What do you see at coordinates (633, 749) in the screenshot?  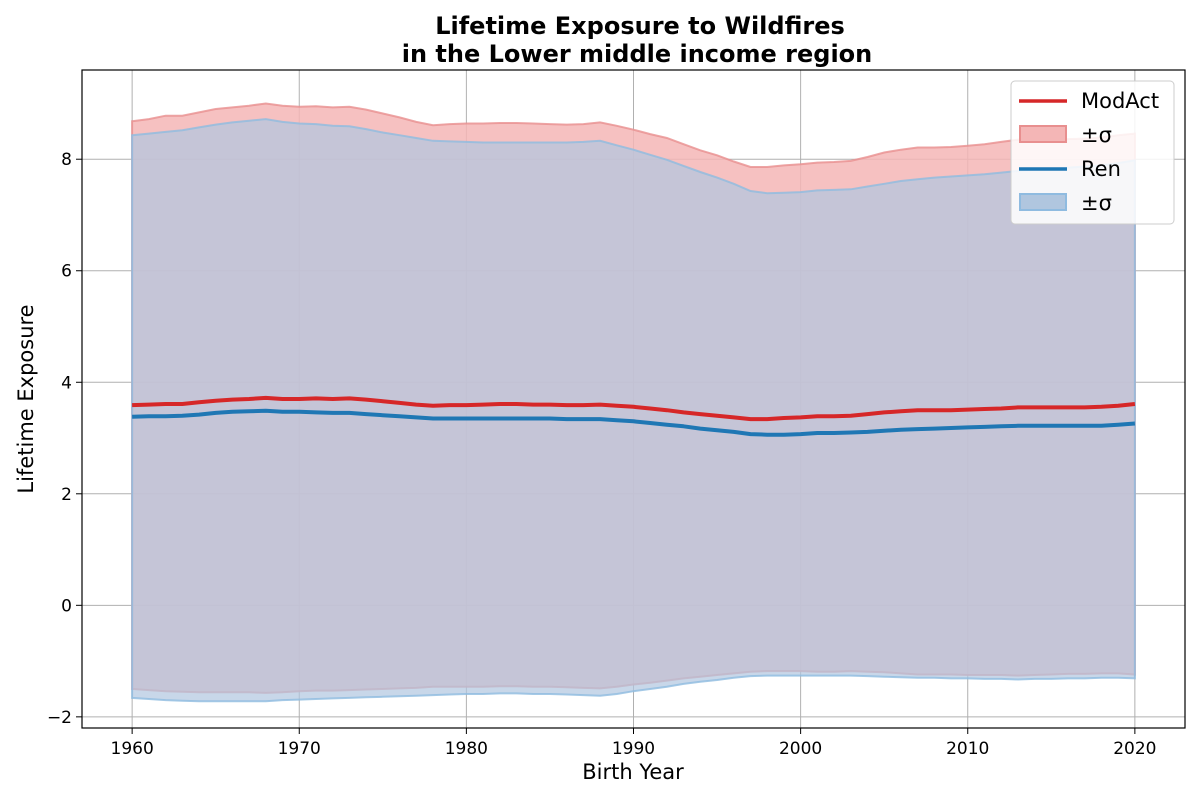 I see `x-tick-label-1990: 1990` at bounding box center [633, 749].